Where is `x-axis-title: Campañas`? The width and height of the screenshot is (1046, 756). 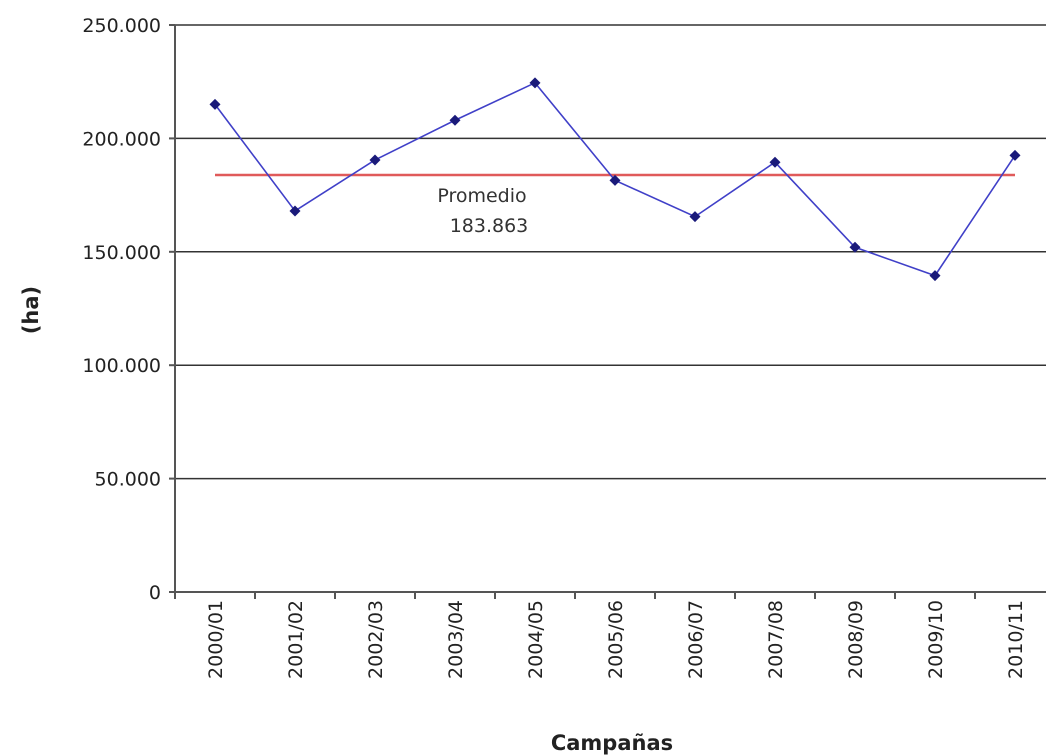 x-axis-title: Campañas is located at coordinates (612, 743).